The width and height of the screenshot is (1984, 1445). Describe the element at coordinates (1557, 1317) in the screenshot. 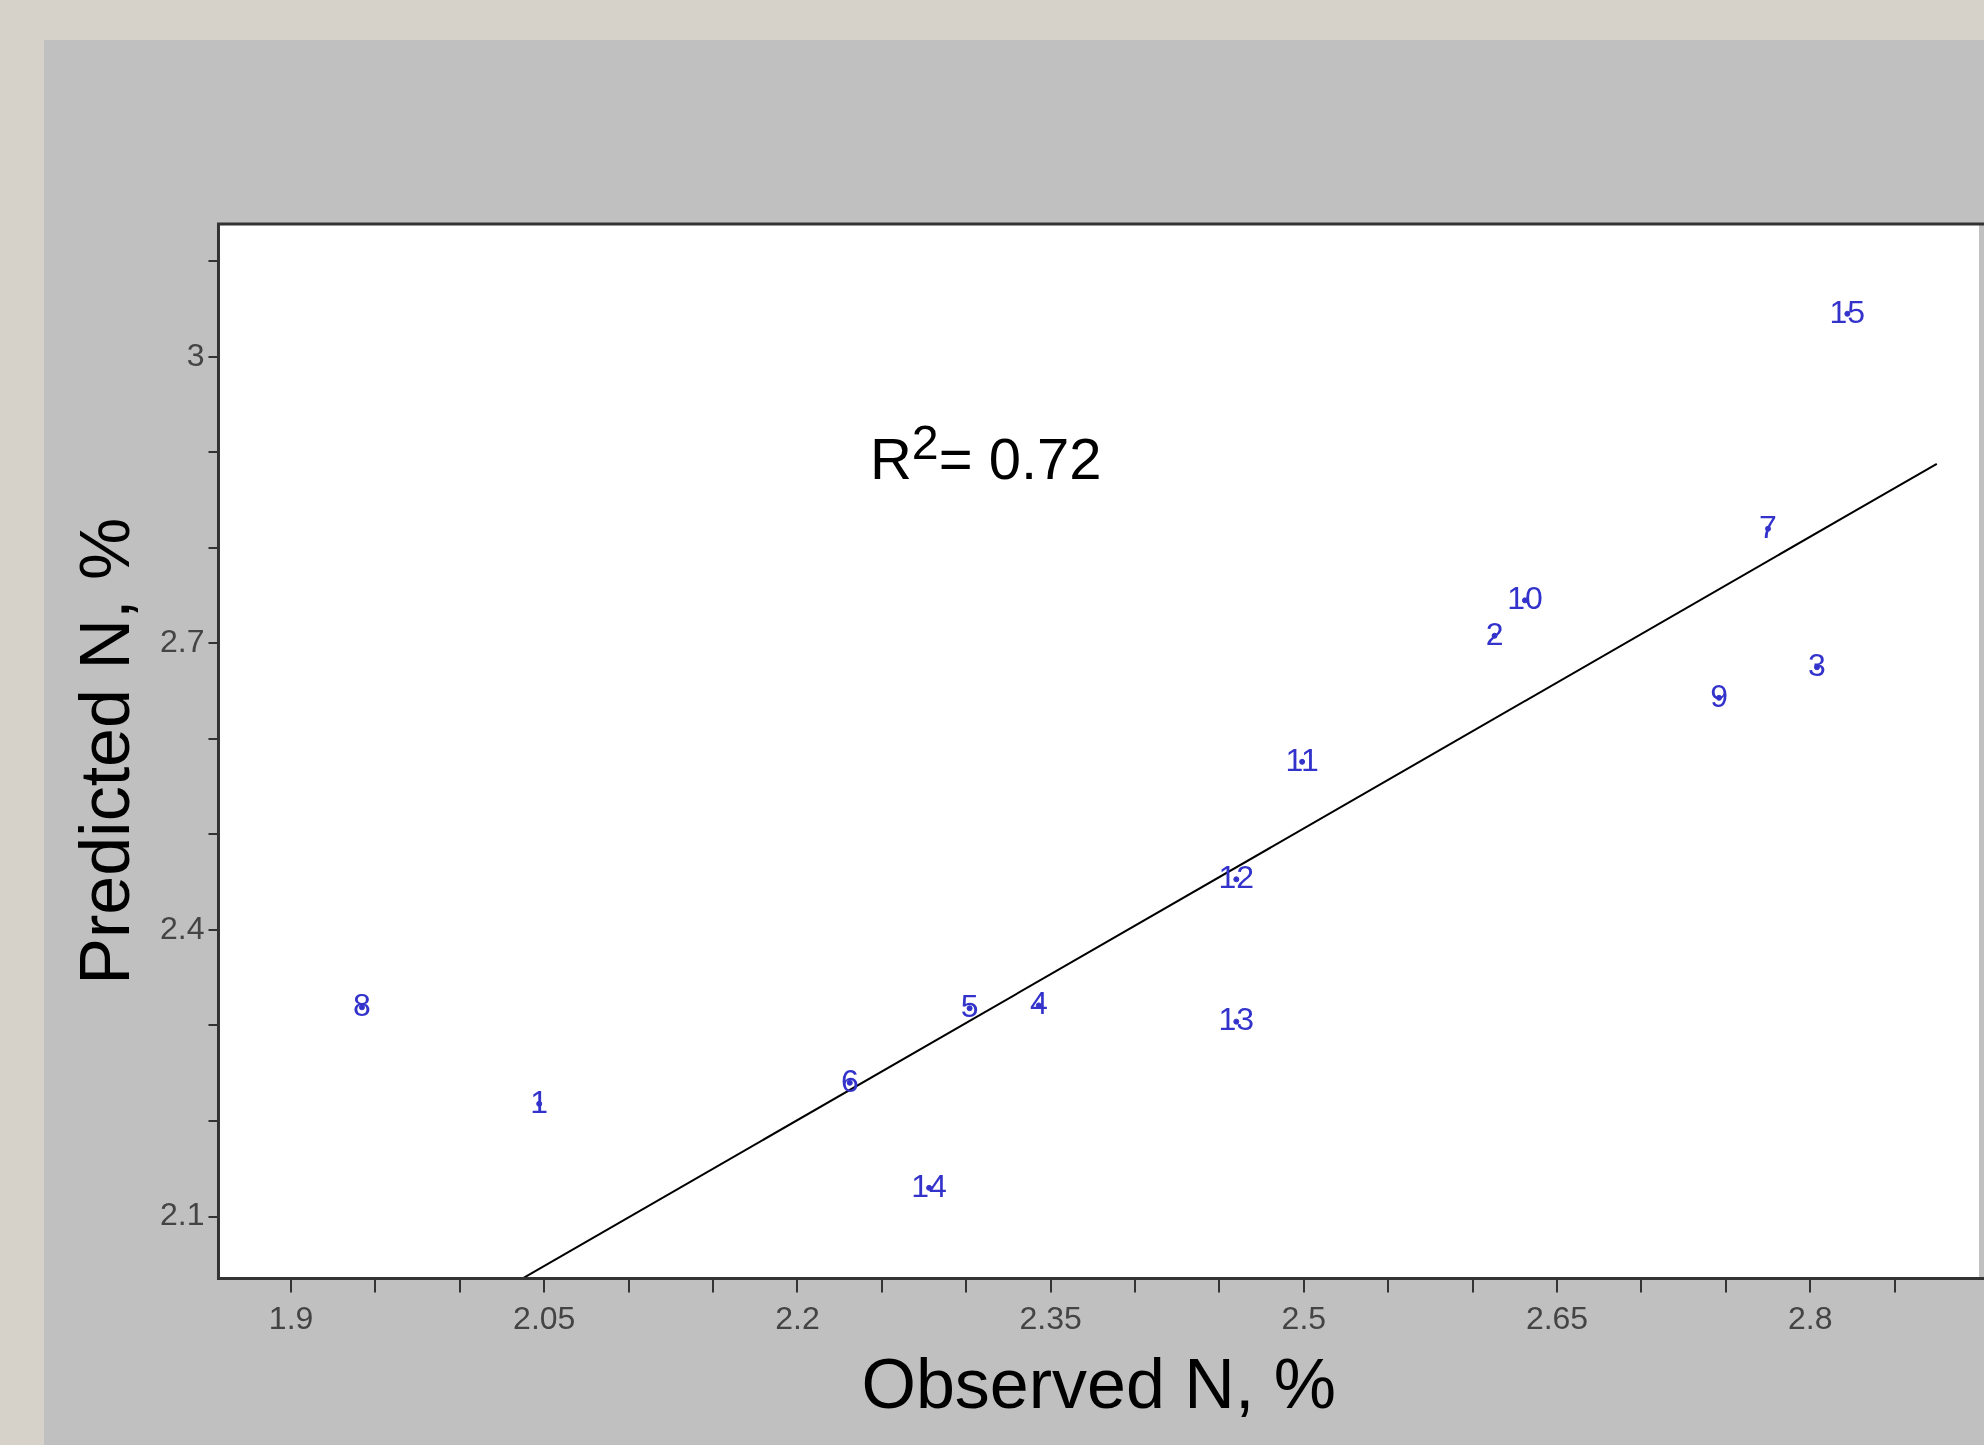

I see `x-tick-label: 2.65` at that location.